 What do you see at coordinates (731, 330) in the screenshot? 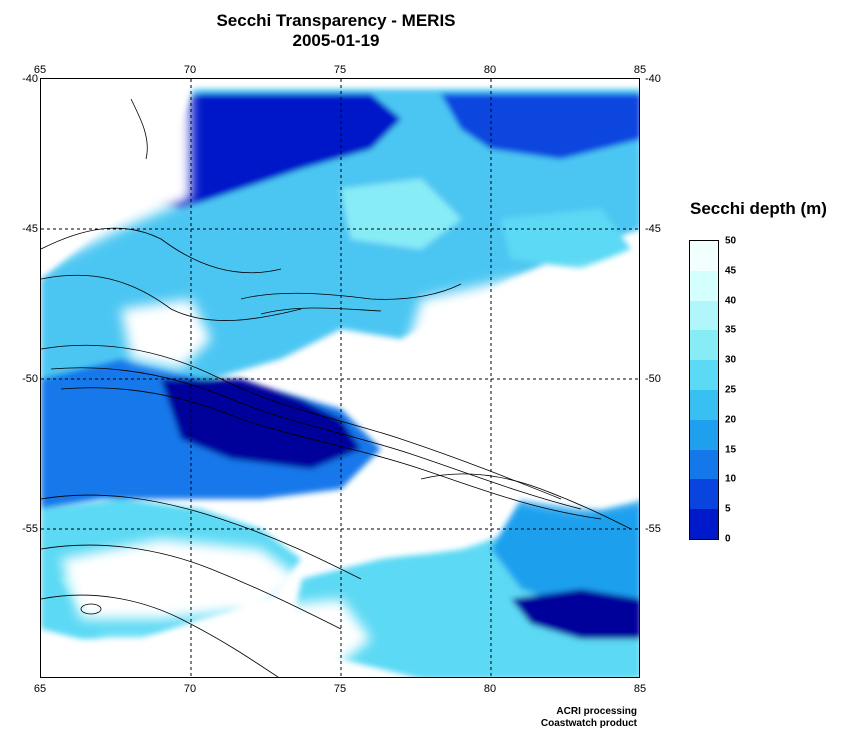
I see `colorbar-tick-label: 35` at bounding box center [731, 330].